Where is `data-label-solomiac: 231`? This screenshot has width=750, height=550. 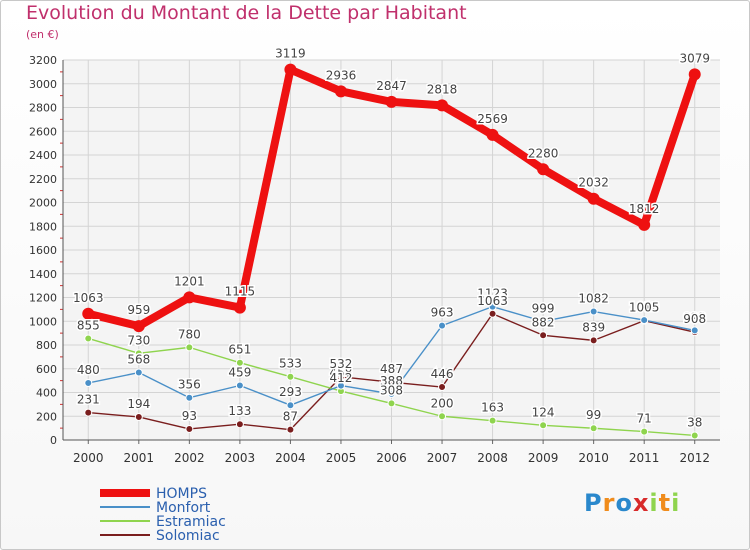 data-label-solomiac: 231 is located at coordinates (88, 400).